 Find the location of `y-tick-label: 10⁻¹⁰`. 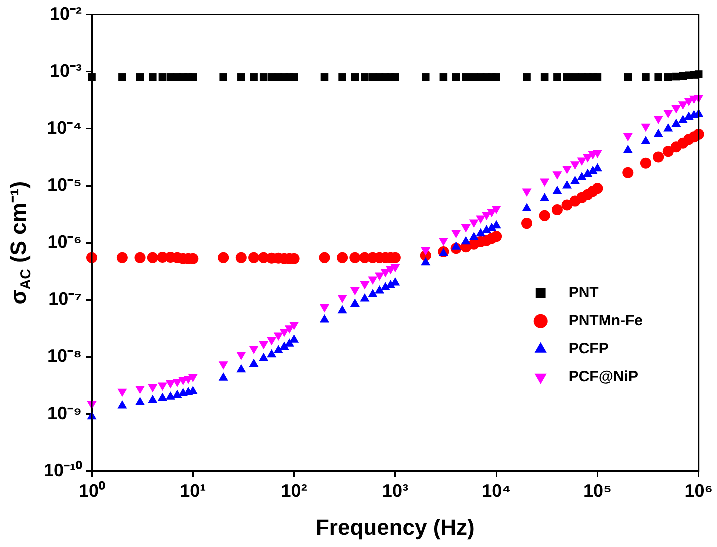

y-tick-label: 10⁻¹⁰ is located at coordinates (64, 470).